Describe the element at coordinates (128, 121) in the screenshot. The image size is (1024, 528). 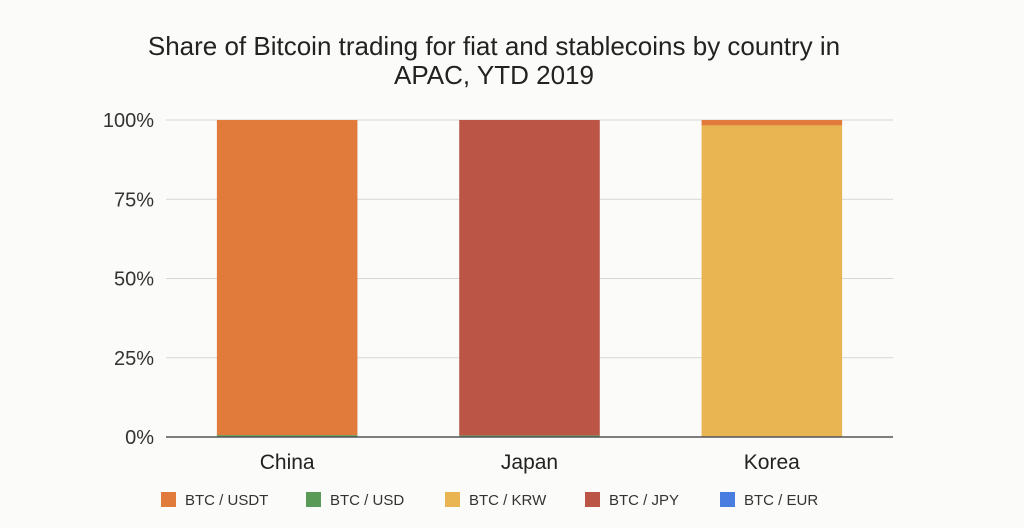
I see `y-tick-label: 100%` at that location.